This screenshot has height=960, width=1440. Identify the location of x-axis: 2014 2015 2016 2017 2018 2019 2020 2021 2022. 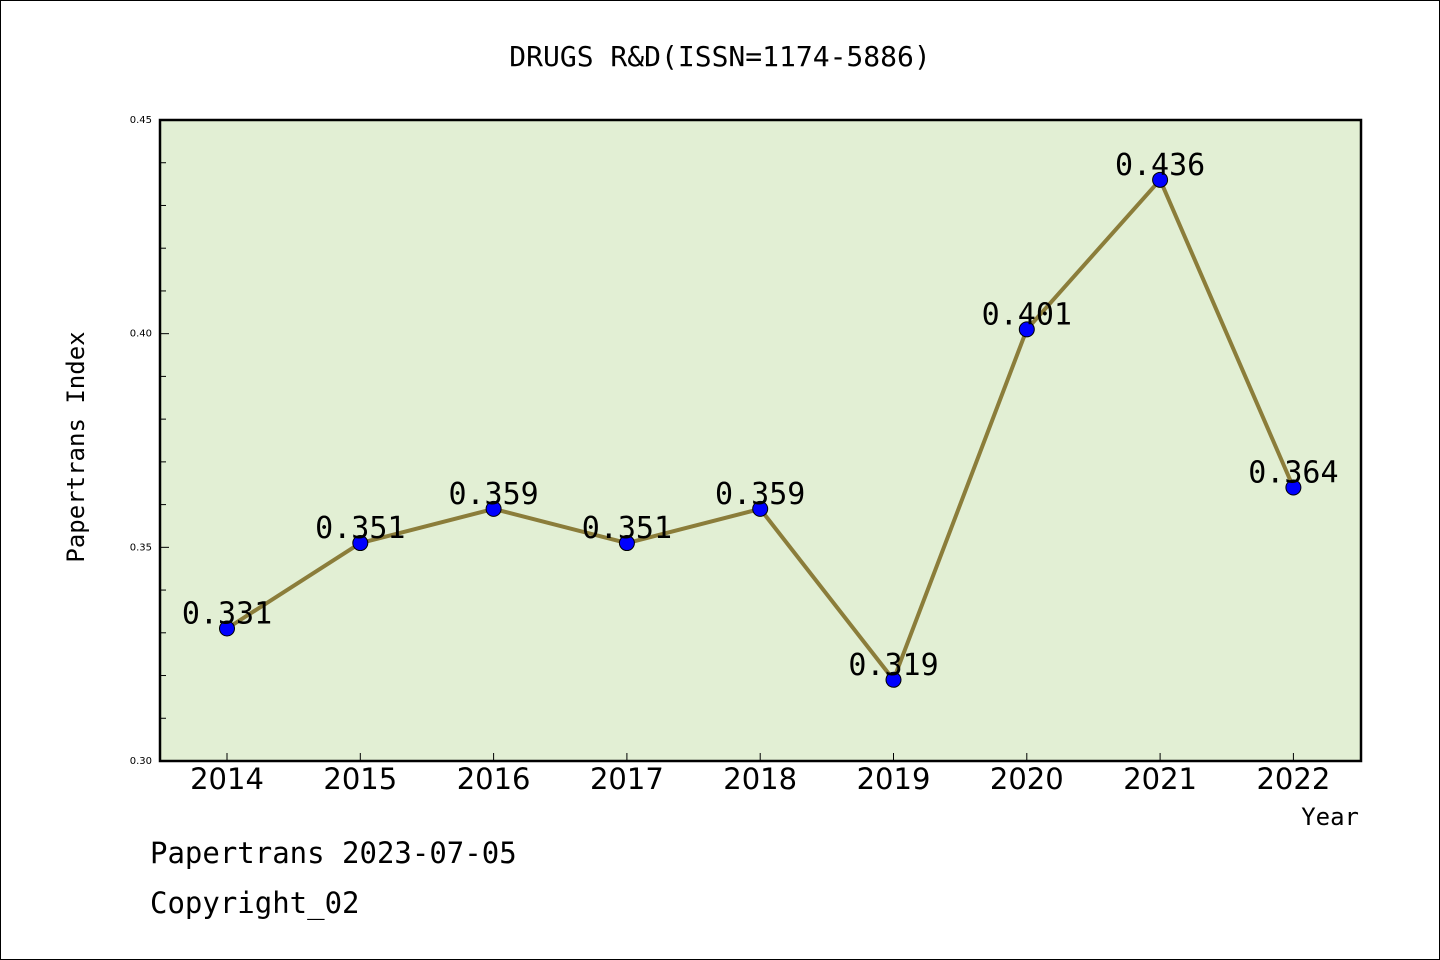
(760, 774).